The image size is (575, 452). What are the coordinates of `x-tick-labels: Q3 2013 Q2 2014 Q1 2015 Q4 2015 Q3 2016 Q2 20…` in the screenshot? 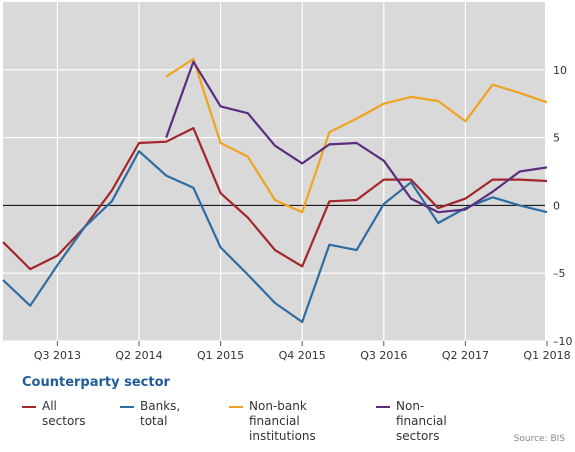 It's located at (302, 351).